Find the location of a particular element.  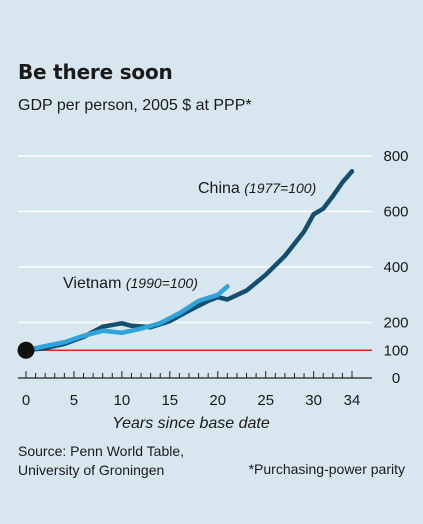

china-series-label: China (1977=100) is located at coordinates (257, 188).